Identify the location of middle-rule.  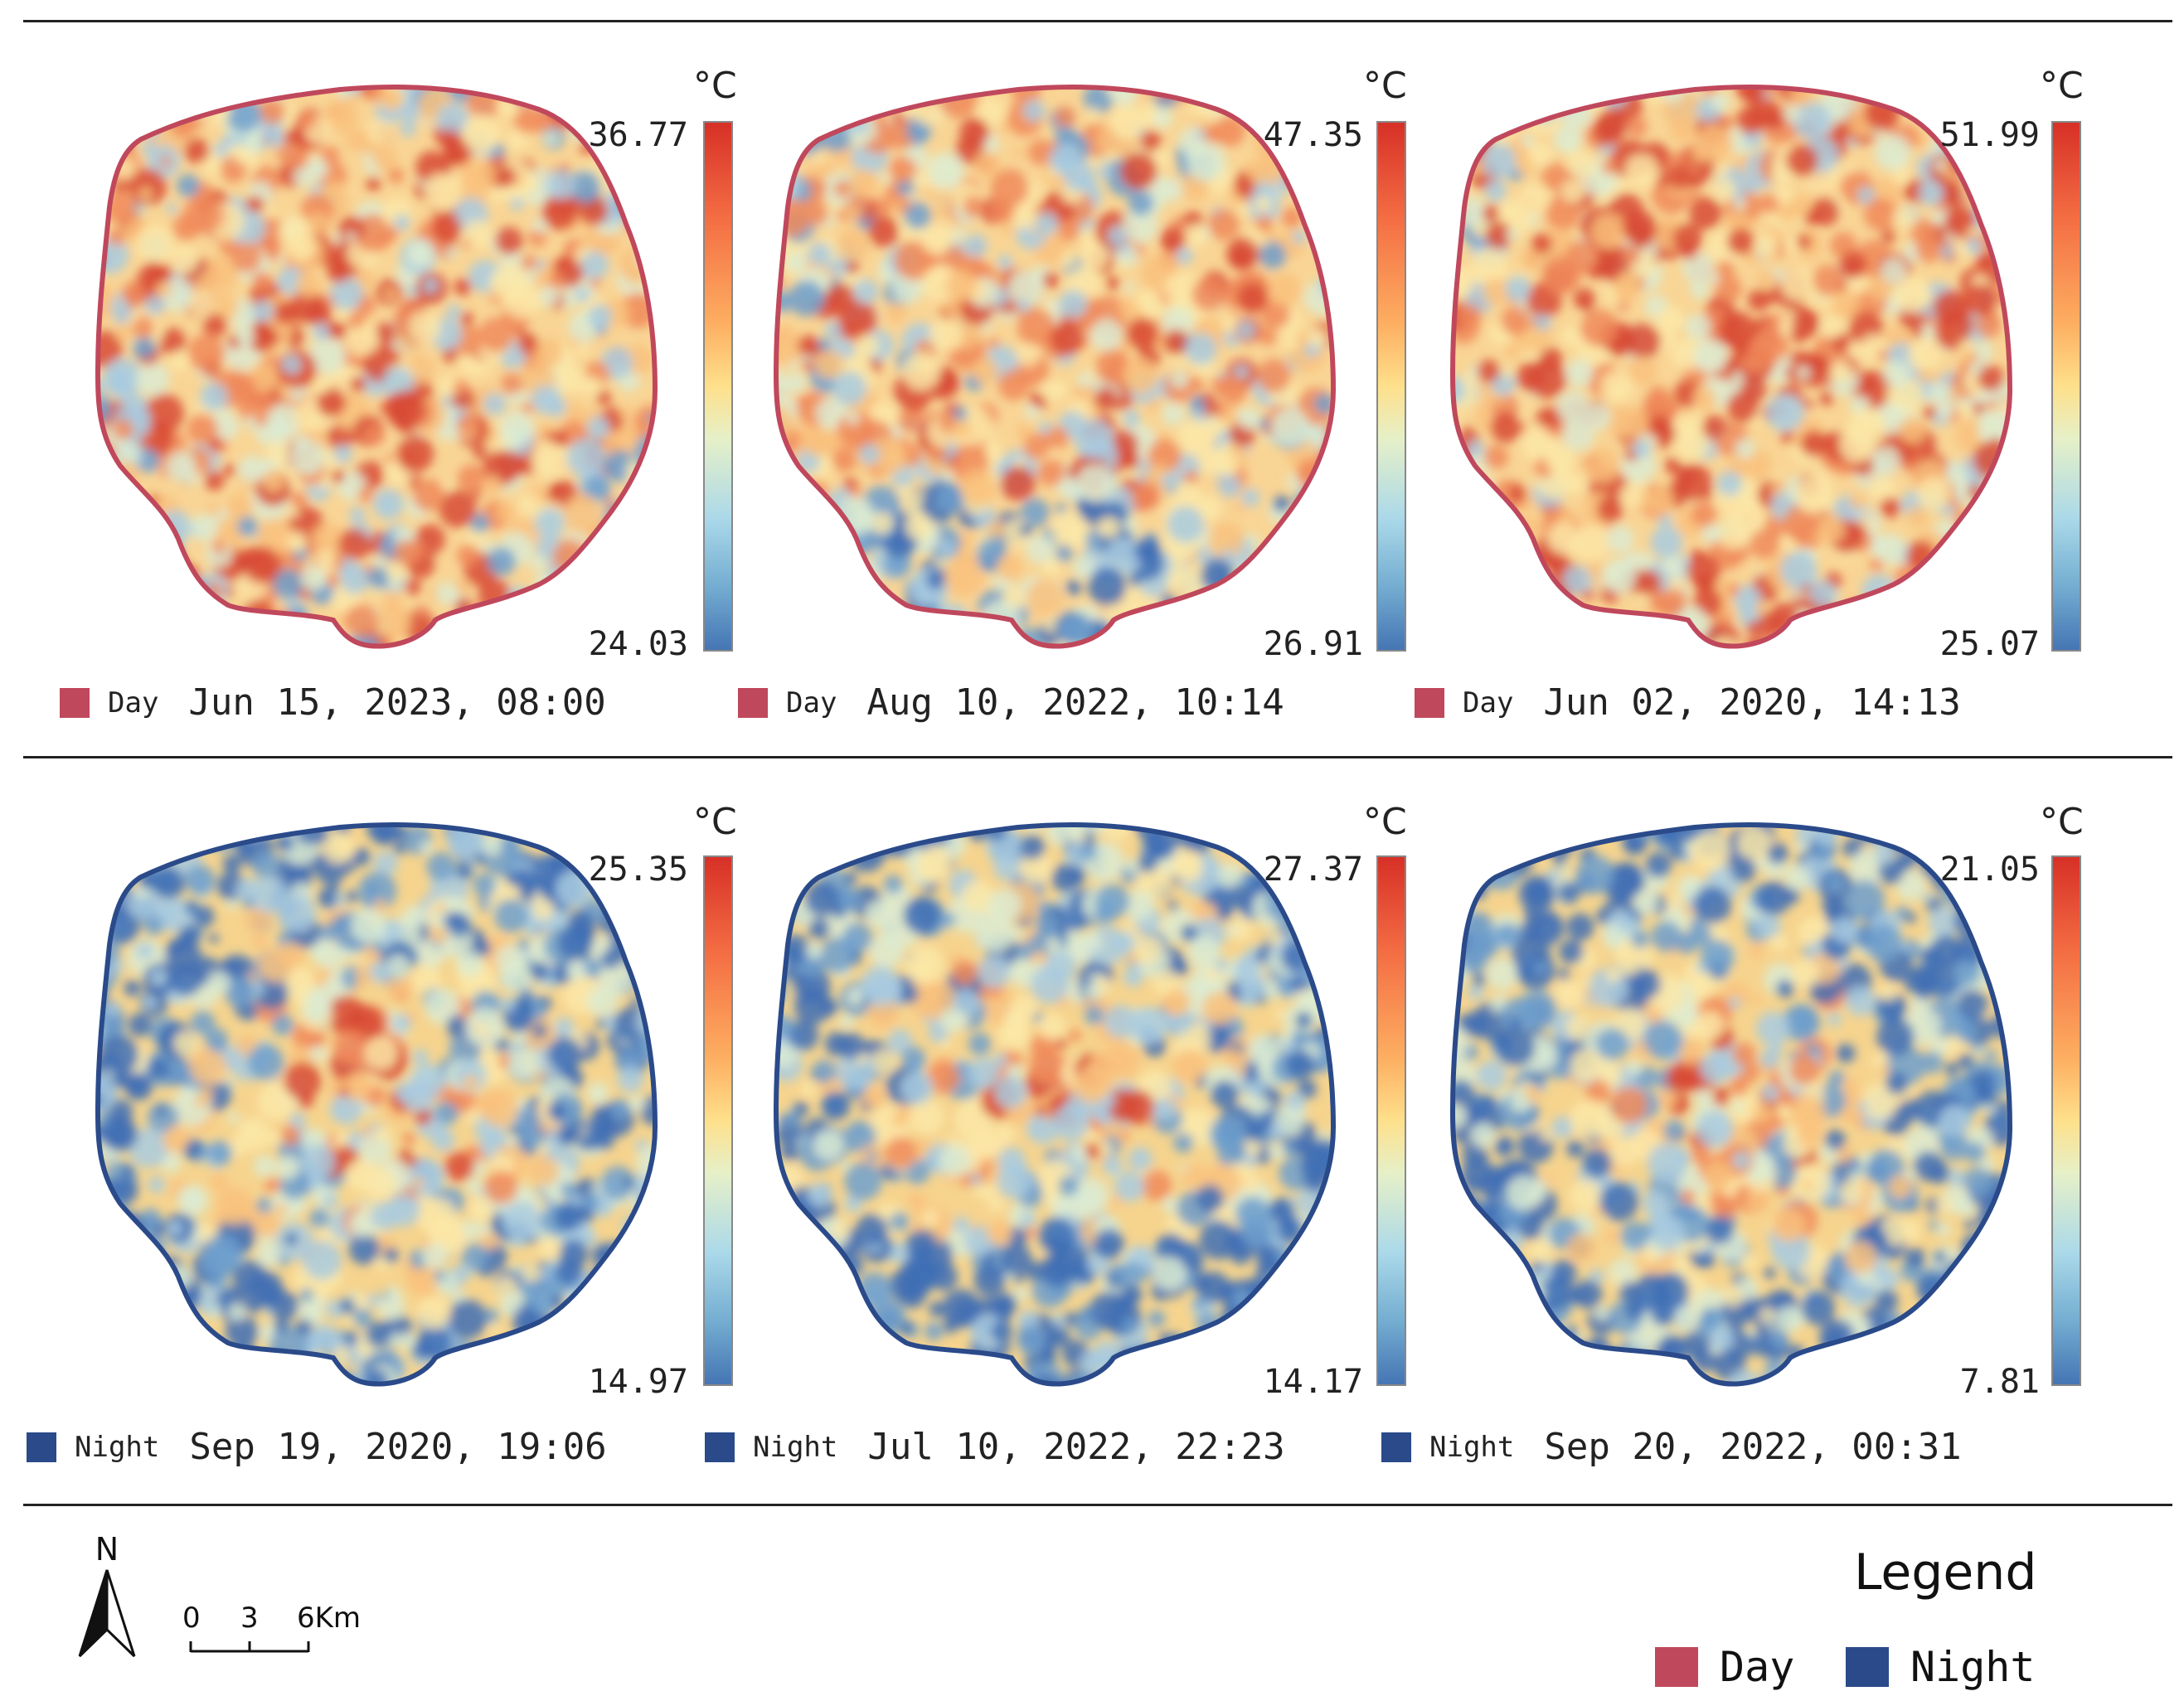
(1097, 757).